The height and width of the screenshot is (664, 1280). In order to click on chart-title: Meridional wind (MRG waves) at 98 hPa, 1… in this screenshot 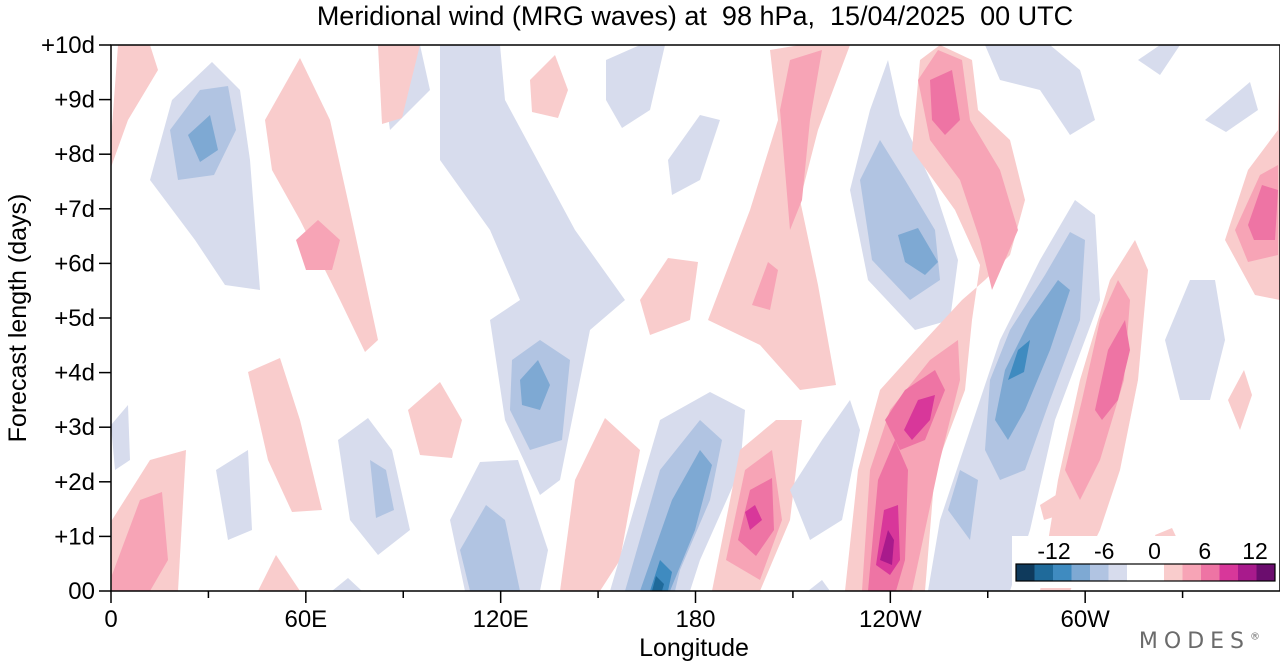, I will do `click(695, 16)`.